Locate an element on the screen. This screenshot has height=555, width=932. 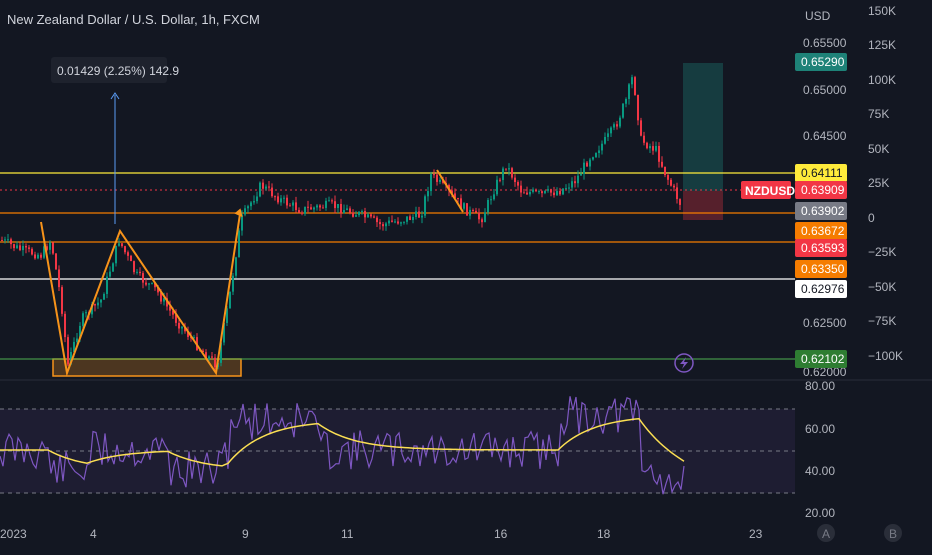
lightning-icon is located at coordinates (684, 363).